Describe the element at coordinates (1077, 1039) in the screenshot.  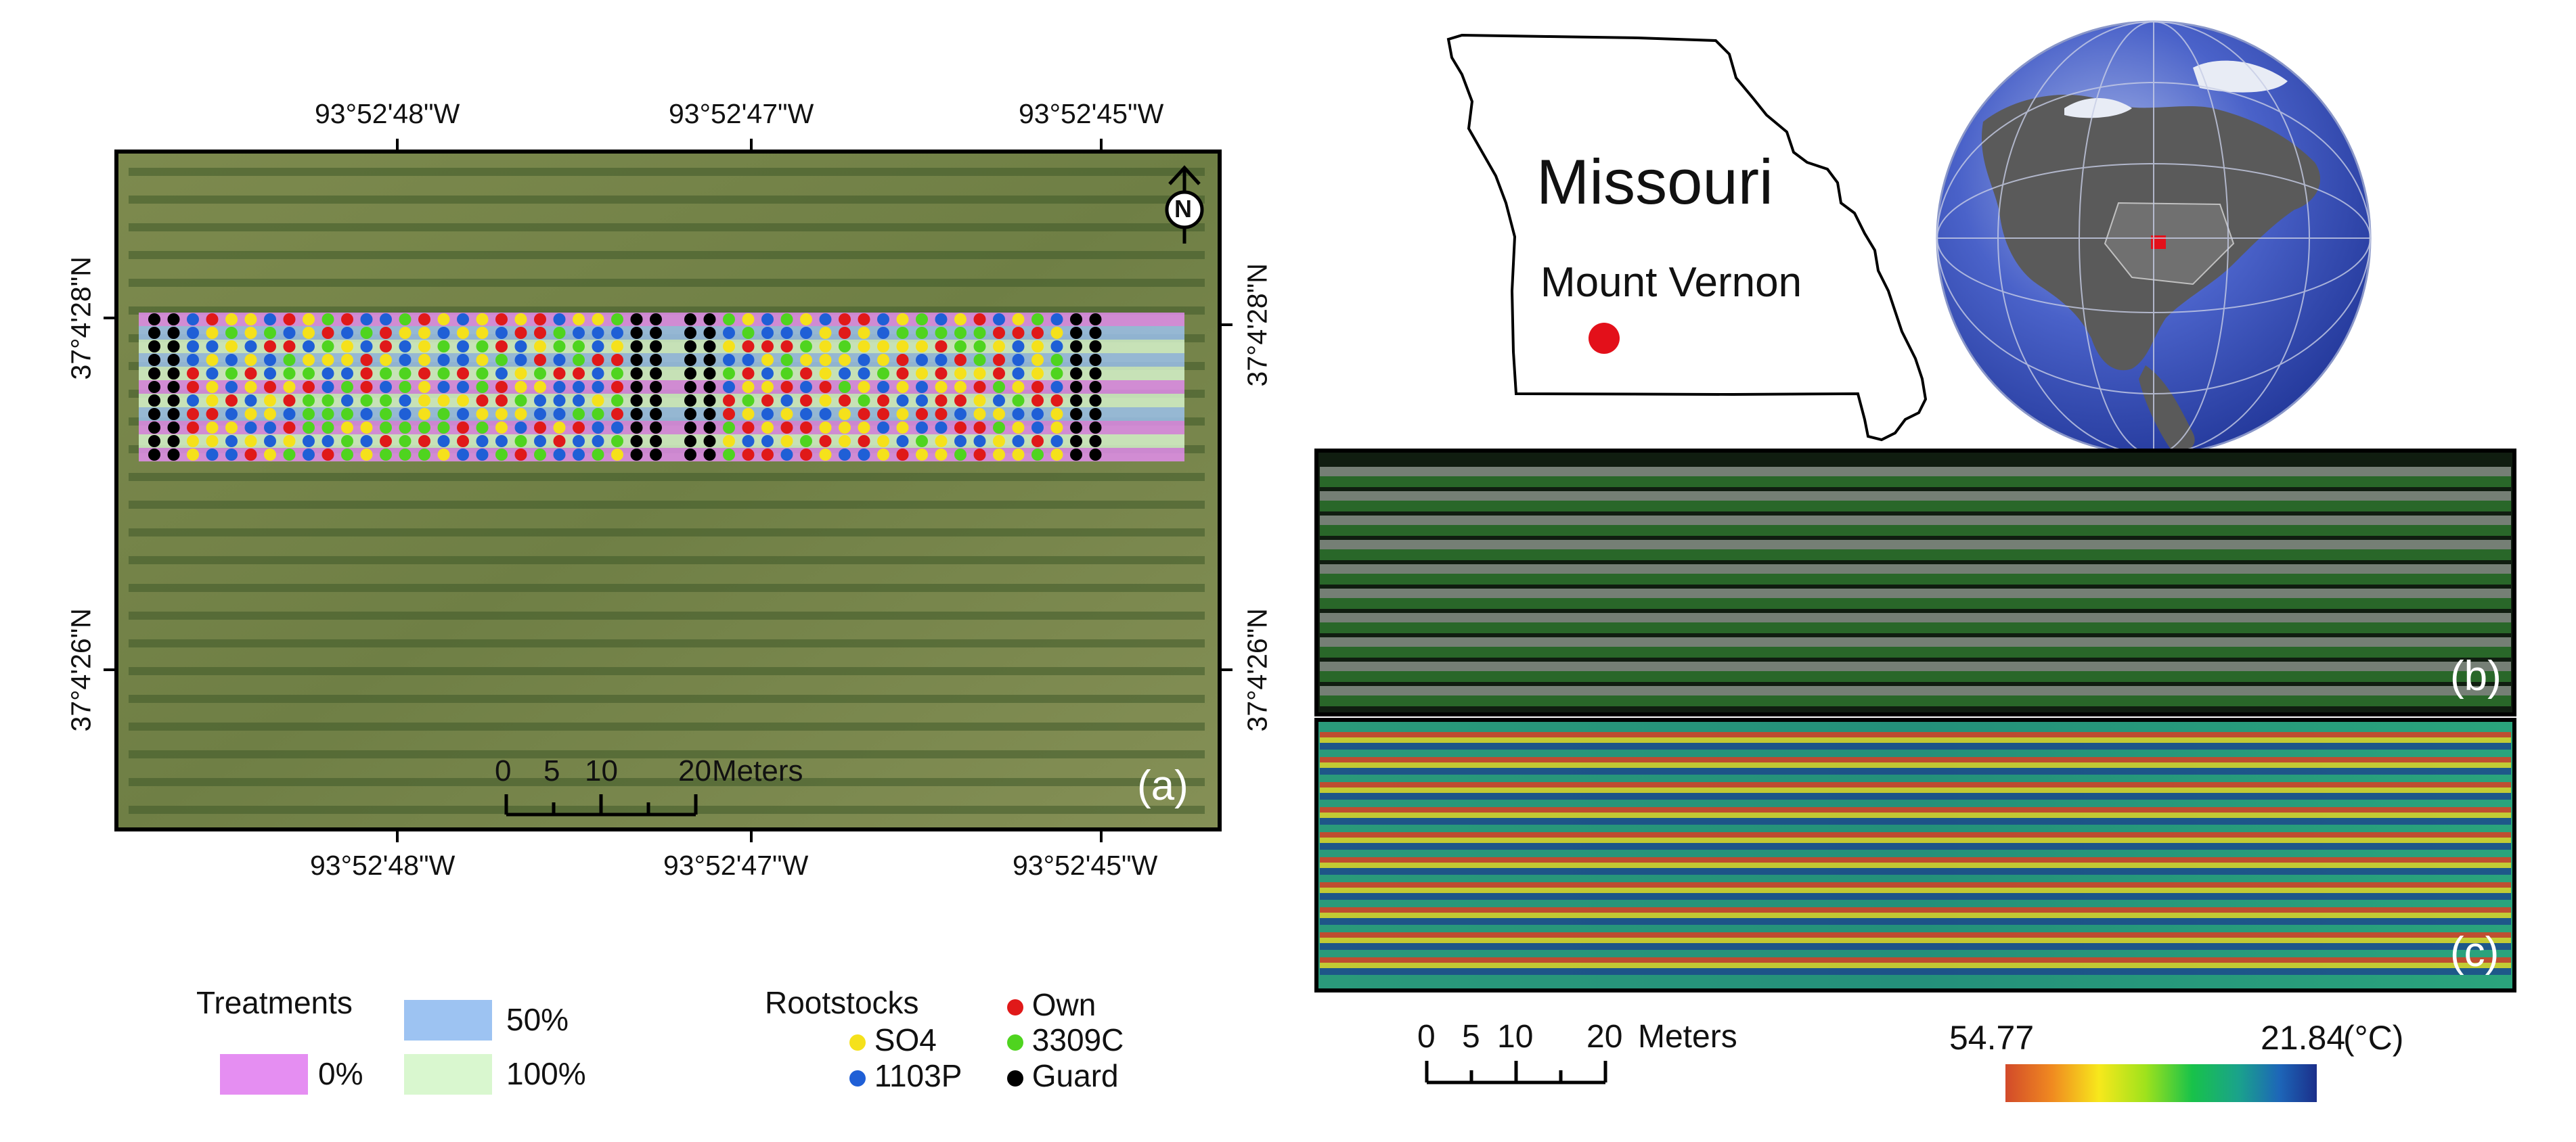
I see `rootstock-3309c-label: 3309C` at that location.